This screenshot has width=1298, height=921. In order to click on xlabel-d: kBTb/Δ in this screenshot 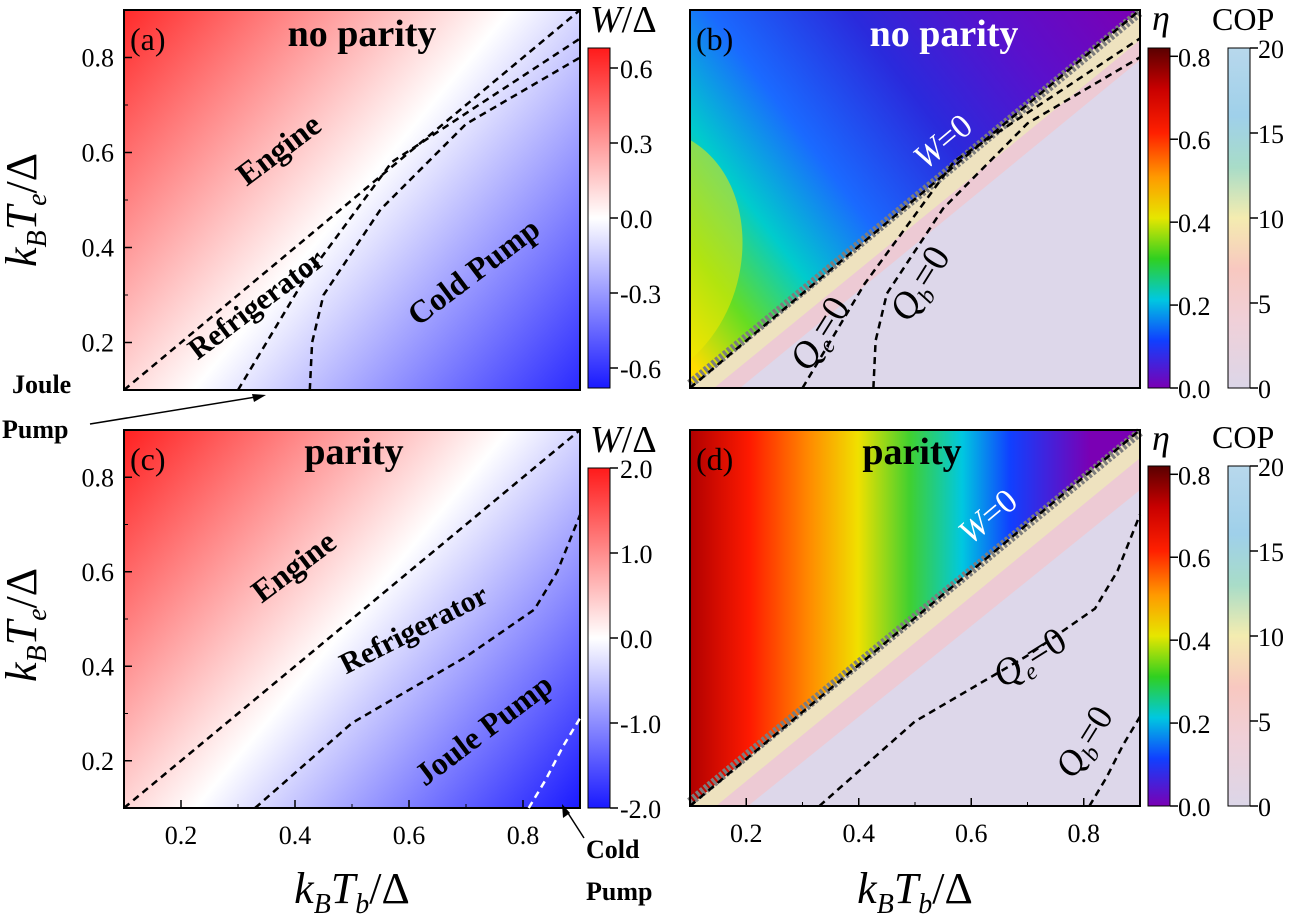, I will do `click(915, 892)`.